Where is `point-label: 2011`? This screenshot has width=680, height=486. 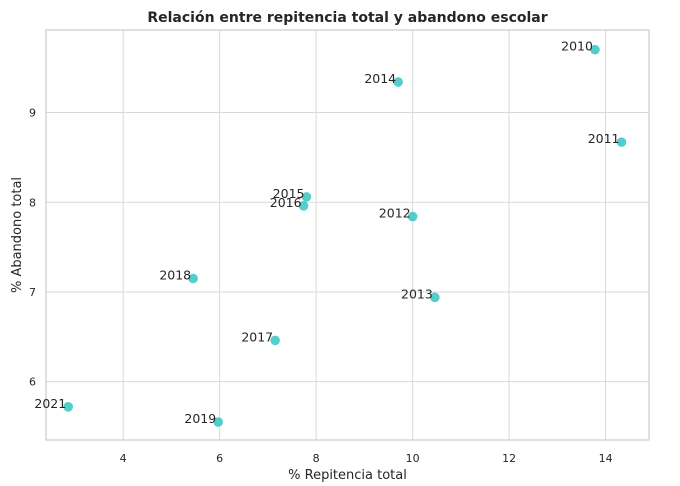
point-label: 2011 is located at coordinates (604, 138).